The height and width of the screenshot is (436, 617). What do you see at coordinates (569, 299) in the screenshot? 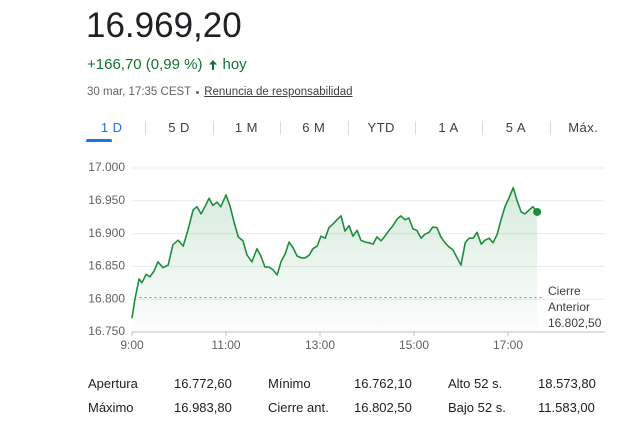
I see `previous-close-name: Cierre Anterior` at bounding box center [569, 299].